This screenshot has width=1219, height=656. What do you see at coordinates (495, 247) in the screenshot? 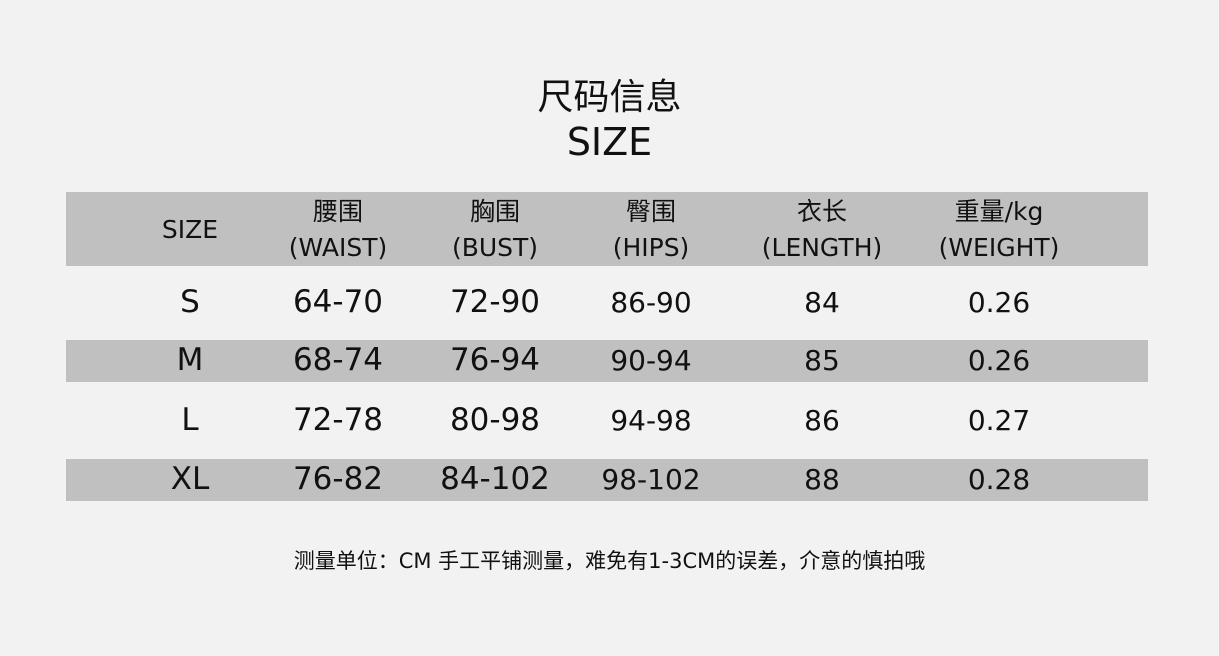
I see `header-en: (BUST)` at bounding box center [495, 247].